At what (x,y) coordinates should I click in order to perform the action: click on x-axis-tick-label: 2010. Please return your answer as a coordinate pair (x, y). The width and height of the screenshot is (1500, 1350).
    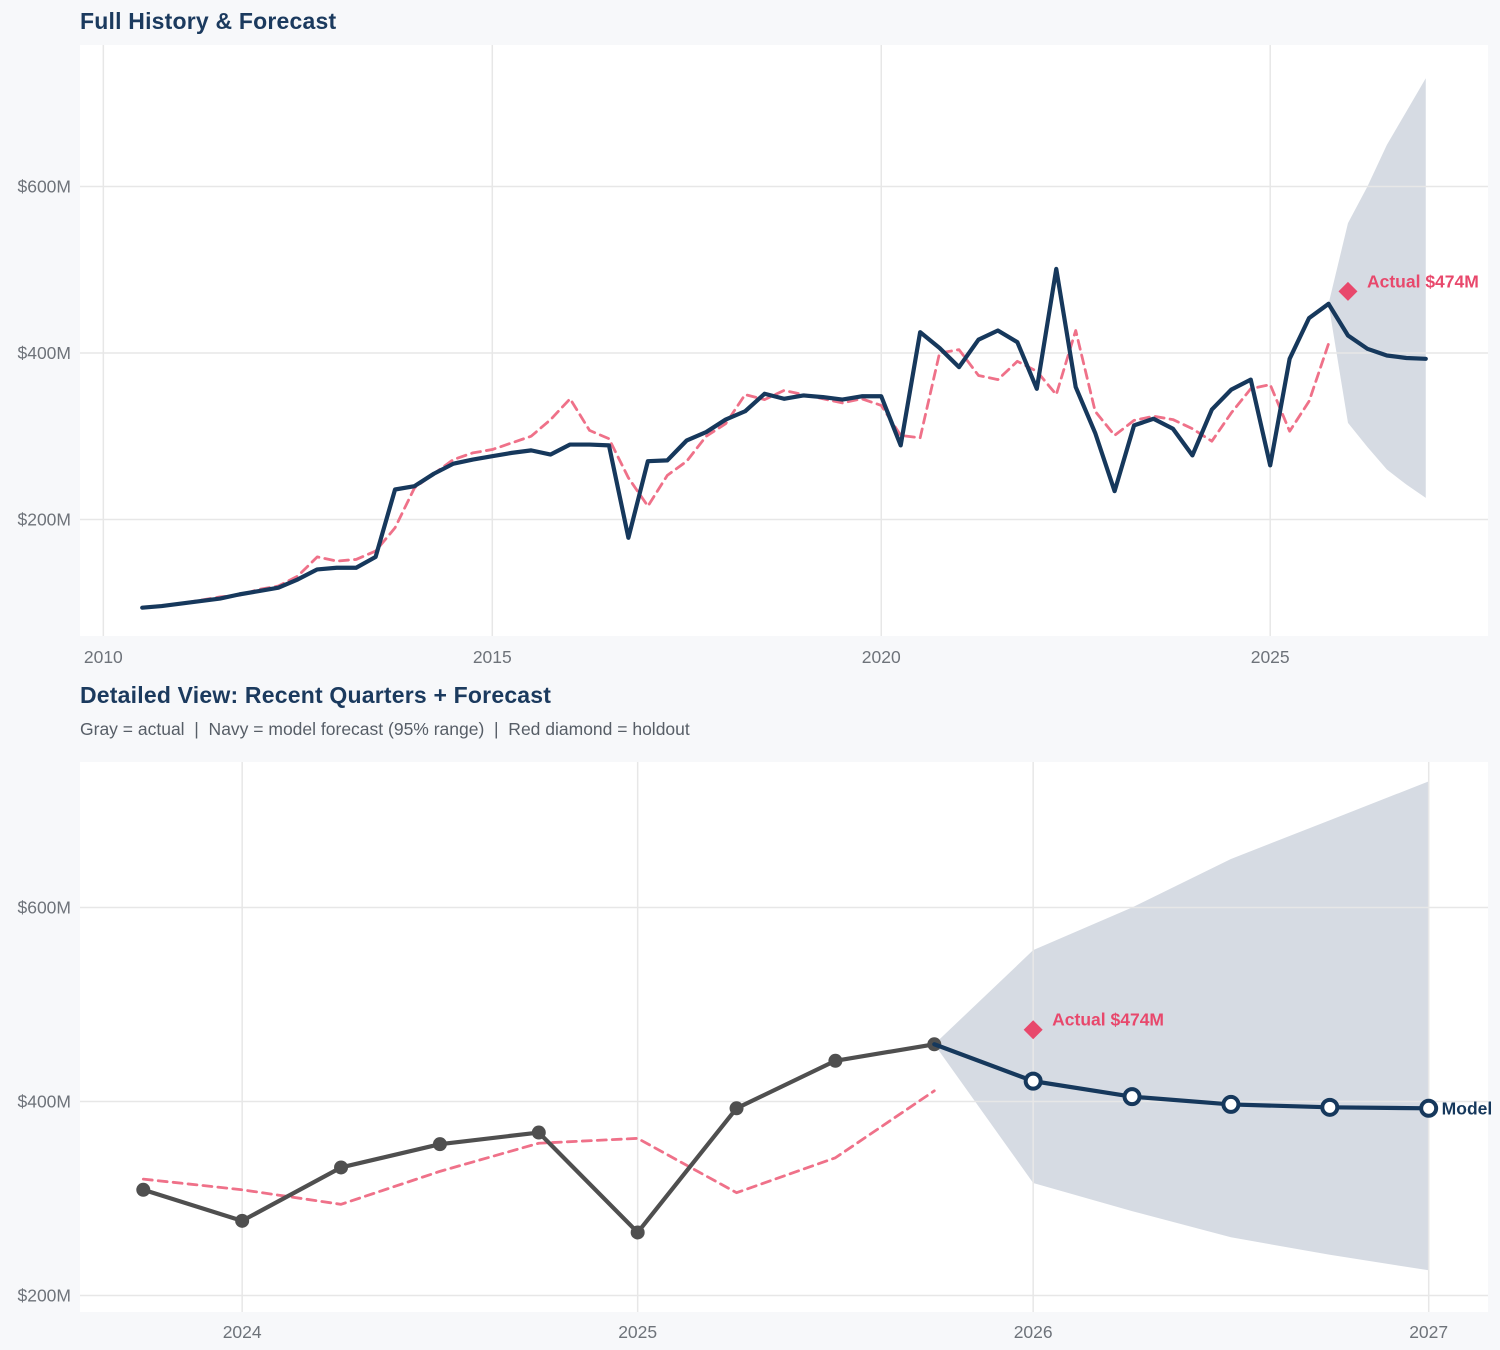
    Looking at the image, I should click on (103, 657).